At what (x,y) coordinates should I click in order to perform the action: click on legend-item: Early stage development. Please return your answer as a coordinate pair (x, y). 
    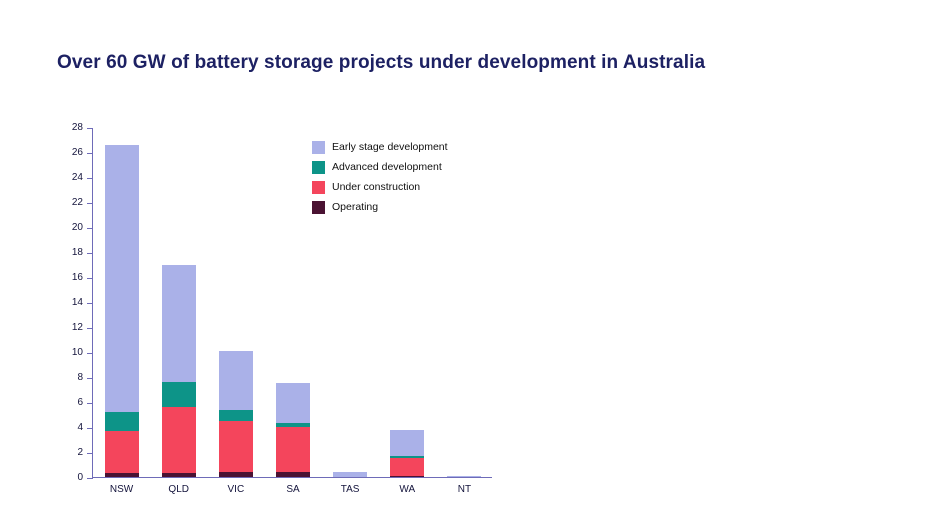
    Looking at the image, I should click on (380, 147).